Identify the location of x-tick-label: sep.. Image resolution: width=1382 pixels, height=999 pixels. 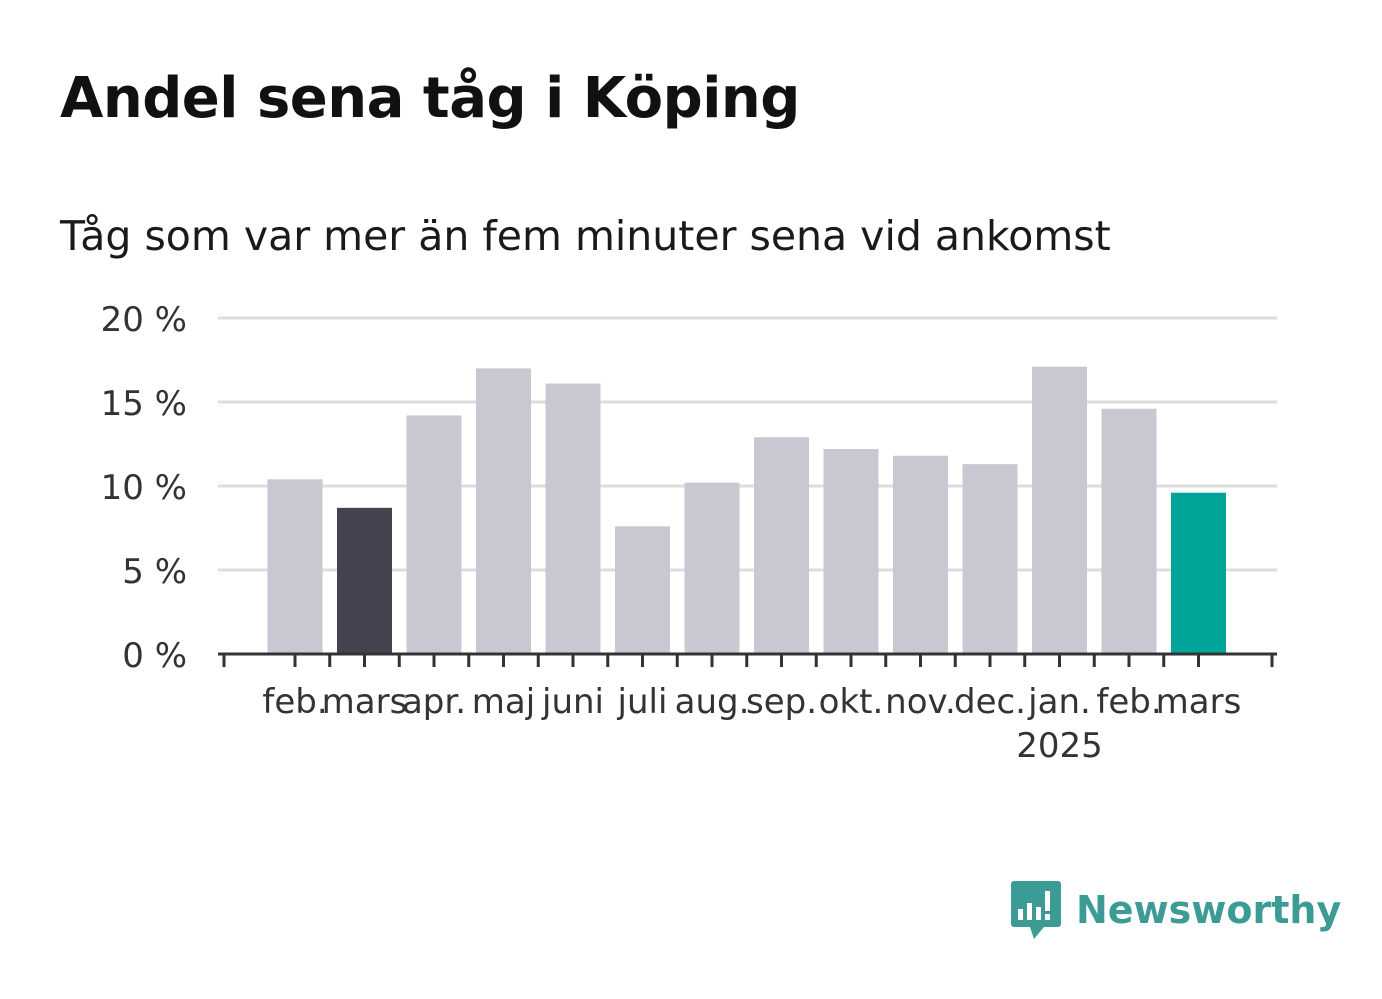
(781, 702).